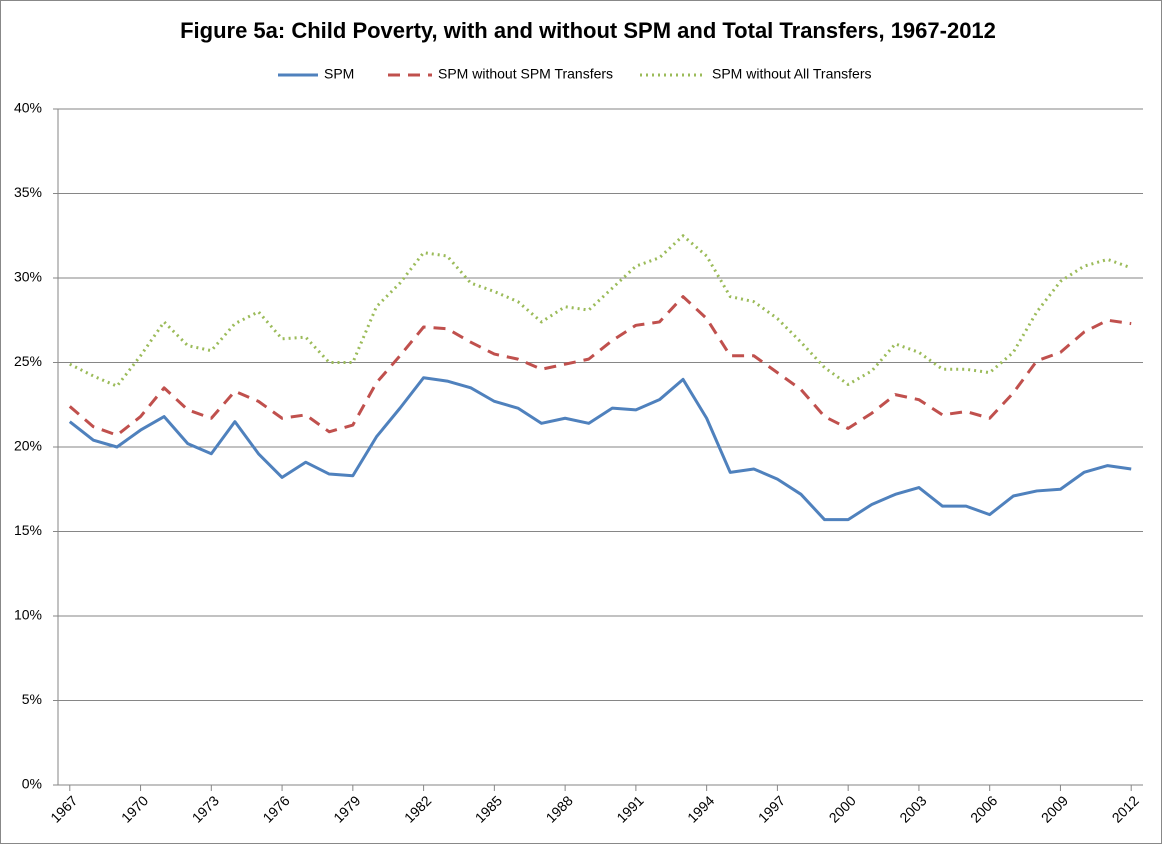 The image size is (1162, 844). I want to click on legend-label: SPM without All Transfers, so click(792, 74).